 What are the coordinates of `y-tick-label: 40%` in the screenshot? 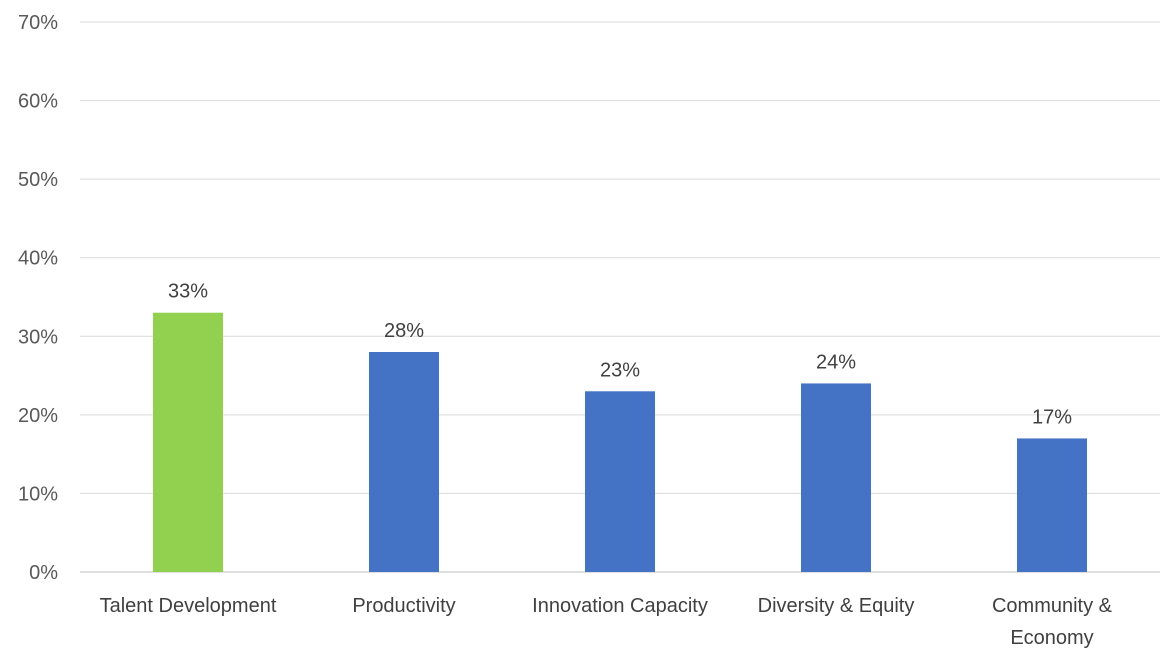 It's located at (38, 259).